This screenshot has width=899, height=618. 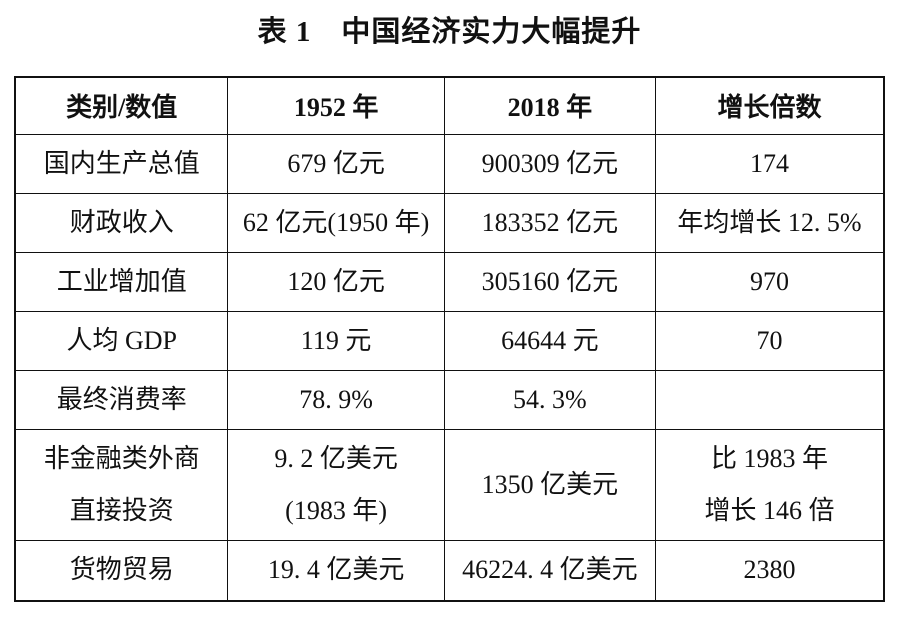 I want to click on cell-line: 64644 元, so click(x=550, y=340).